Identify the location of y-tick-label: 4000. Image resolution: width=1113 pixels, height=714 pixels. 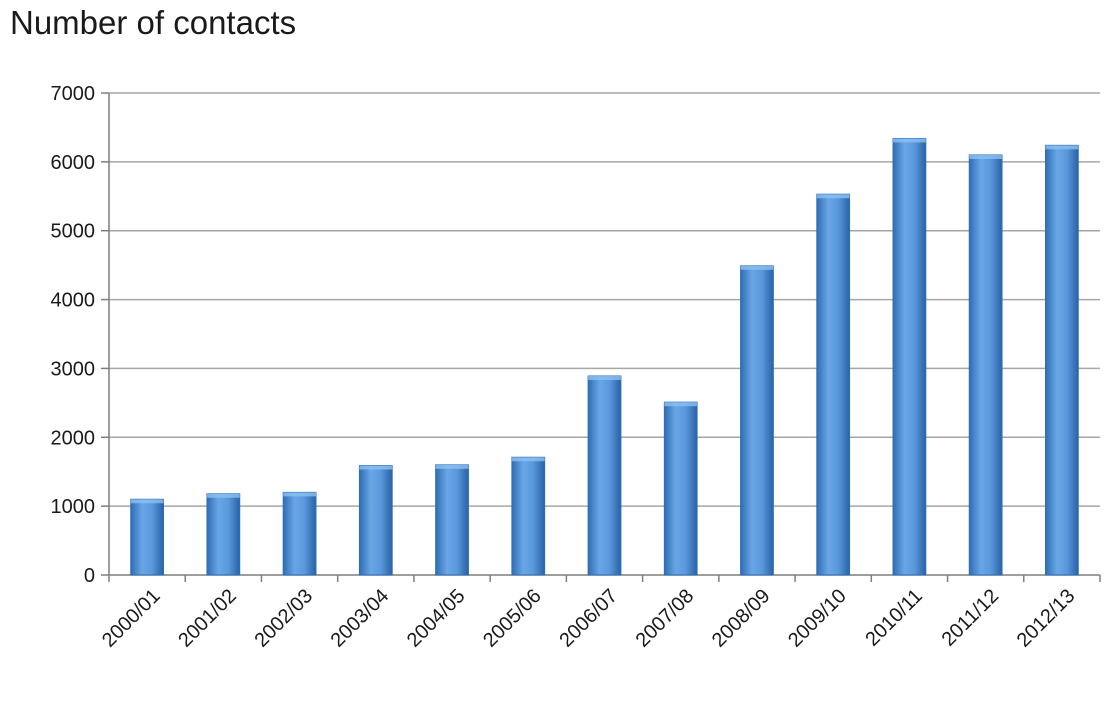
(73, 301).